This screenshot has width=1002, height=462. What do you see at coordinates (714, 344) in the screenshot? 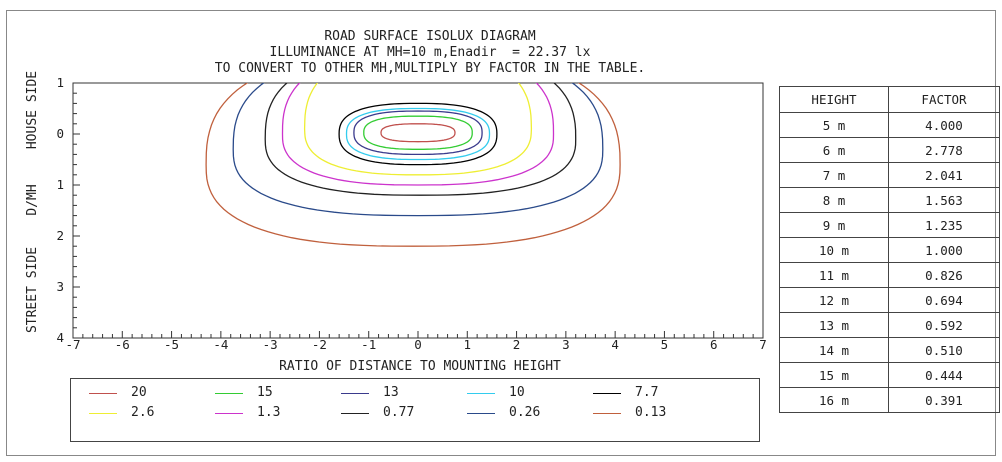
I see `x-tick-label: 6` at bounding box center [714, 344].